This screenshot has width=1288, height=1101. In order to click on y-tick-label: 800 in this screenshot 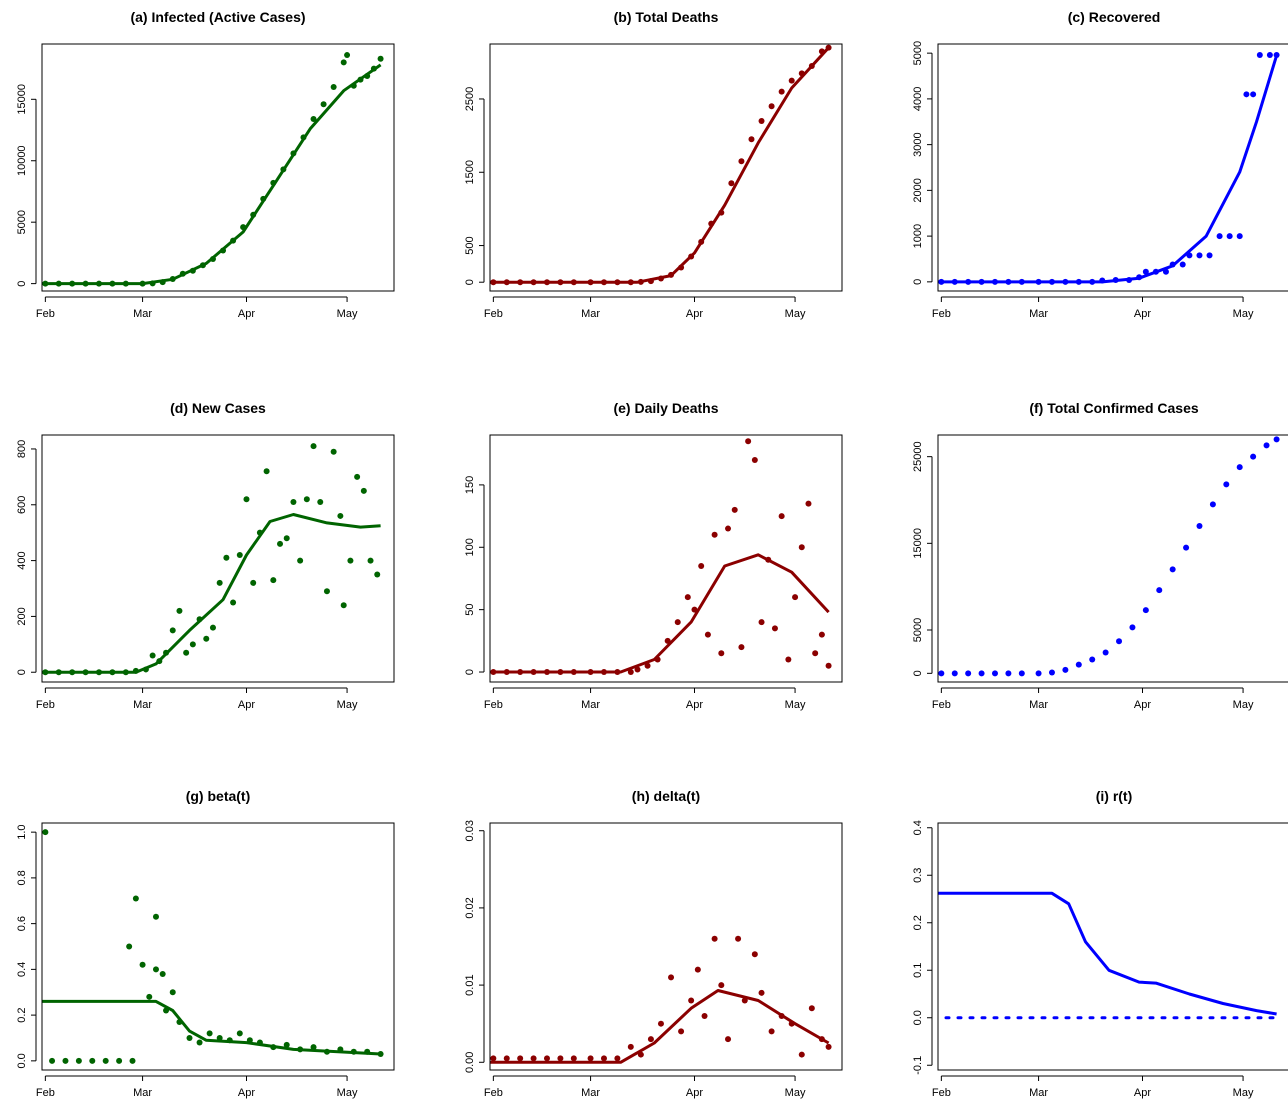, I will do `click(22, 449)`.